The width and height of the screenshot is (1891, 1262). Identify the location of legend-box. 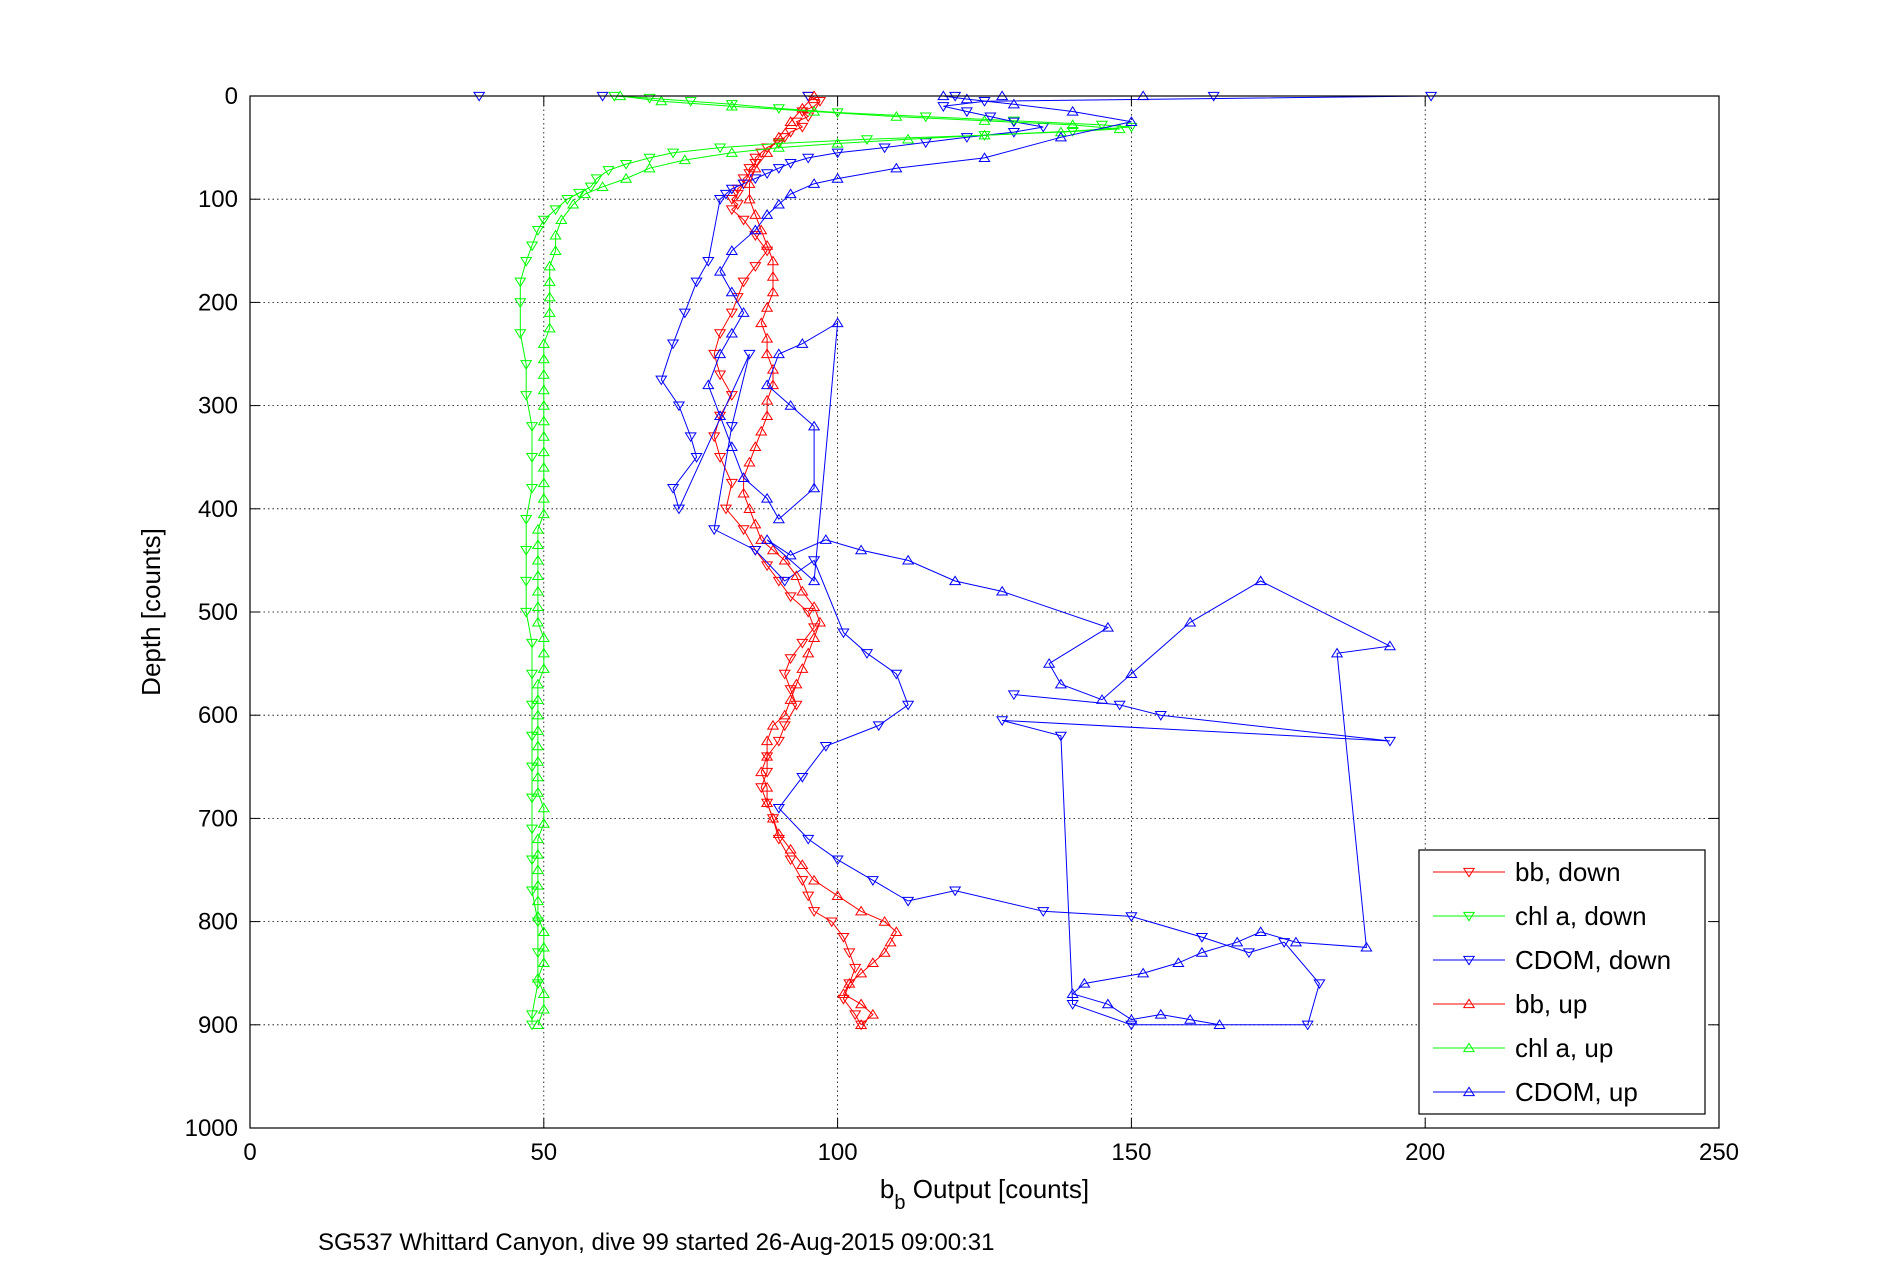
(1562, 982).